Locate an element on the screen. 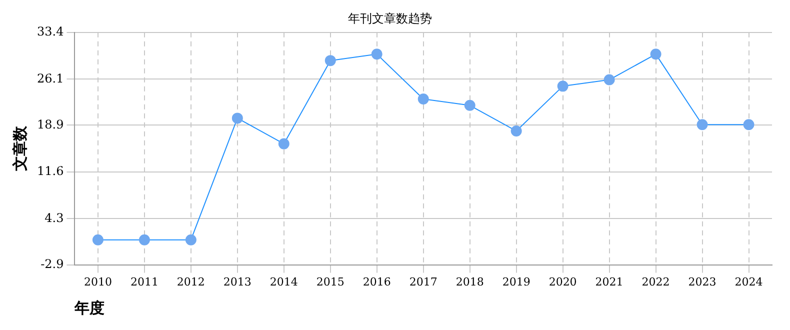 The width and height of the screenshot is (790, 330). y-axis-title: 文章数 is located at coordinates (19, 148).